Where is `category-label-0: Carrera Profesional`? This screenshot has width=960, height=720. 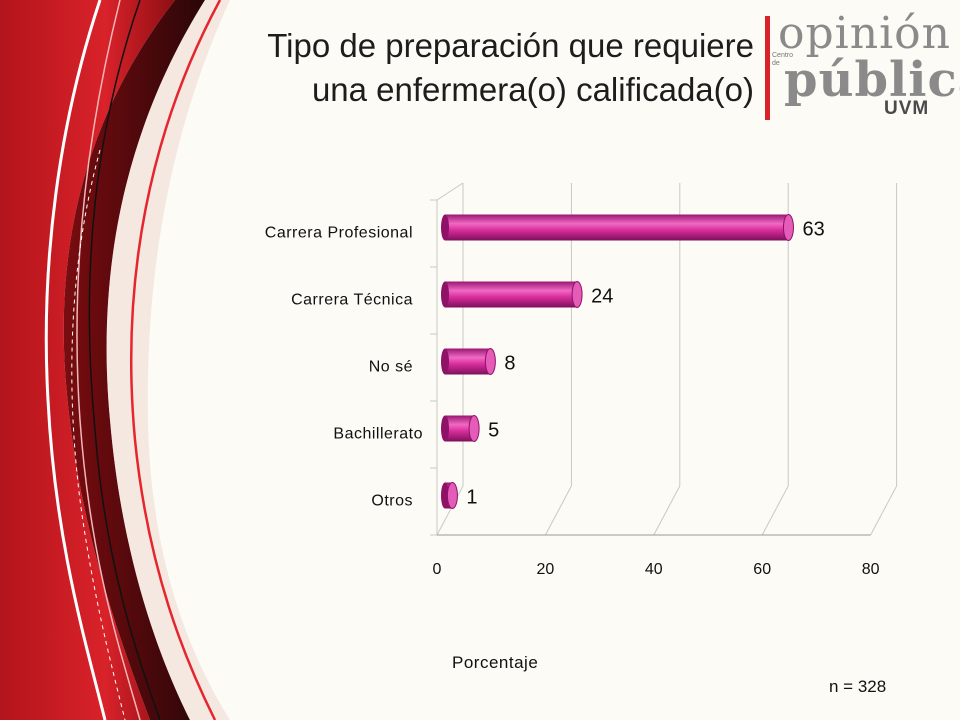
category-label-0: Carrera Profesional is located at coordinates (339, 233).